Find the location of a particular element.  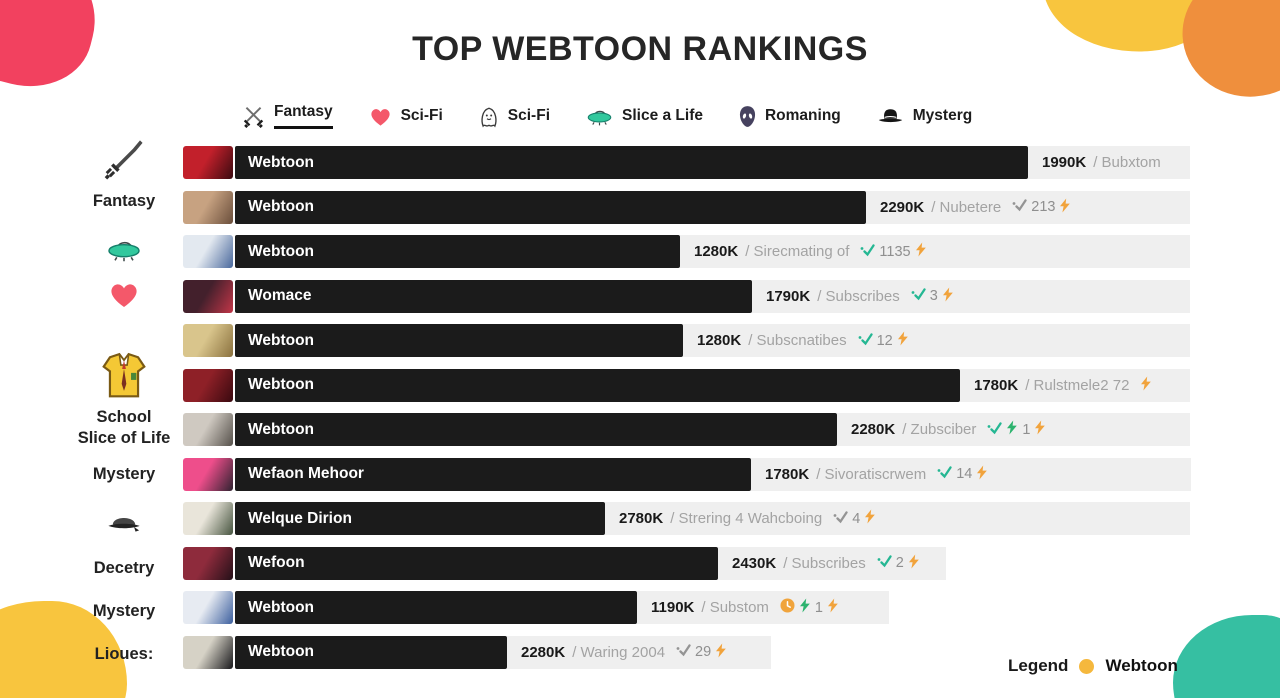

subscriber-count: 2430K is located at coordinates (754, 563).